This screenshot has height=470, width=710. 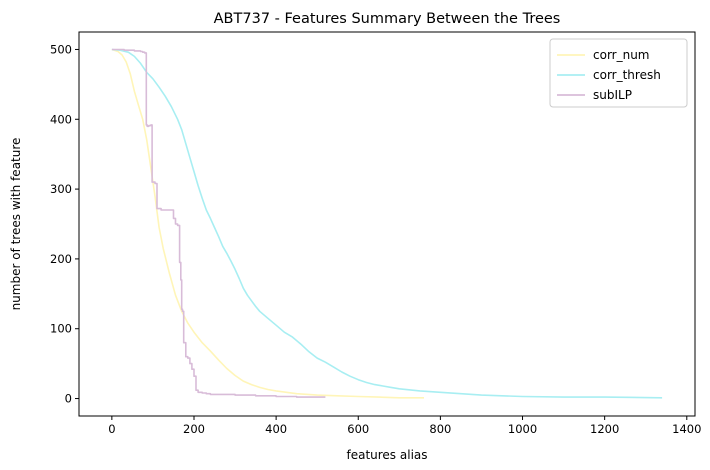 What do you see at coordinates (61, 119) in the screenshot?
I see `y-tick-label: 400` at bounding box center [61, 119].